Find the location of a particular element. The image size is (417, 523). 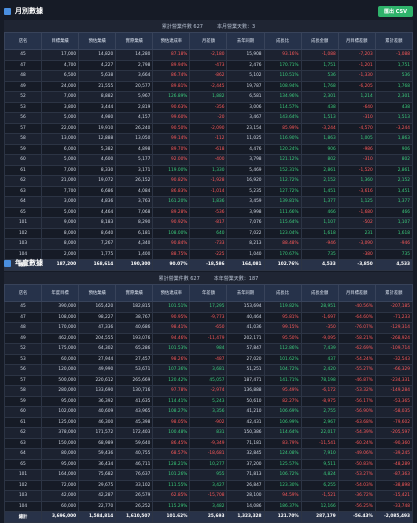

cell: -1,521 is located at coordinates (319, 496).